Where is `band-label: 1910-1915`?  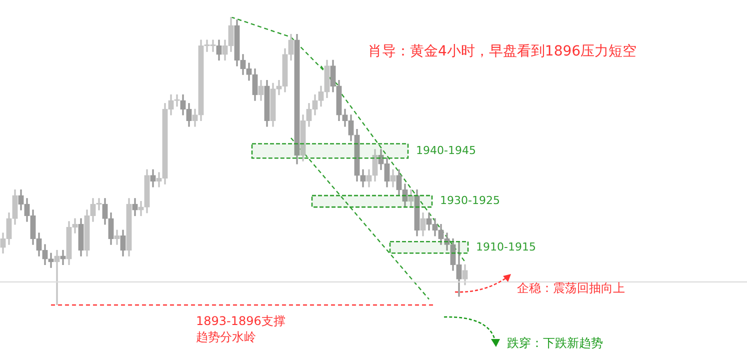 band-label: 1910-1915 is located at coordinates (506, 247).